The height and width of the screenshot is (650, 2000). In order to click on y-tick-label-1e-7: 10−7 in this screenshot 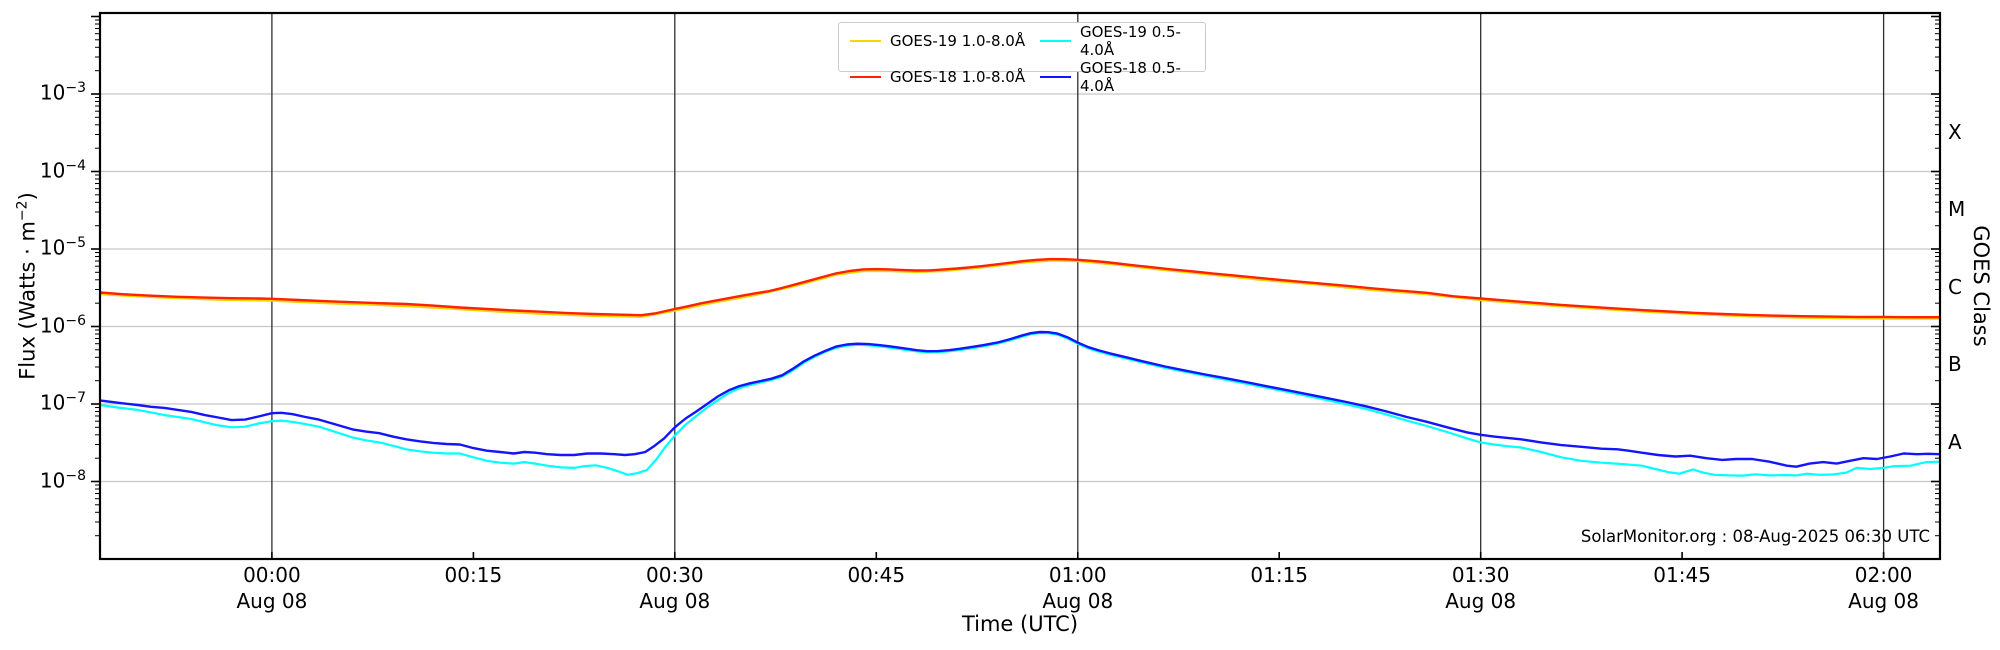, I will do `click(50, 402)`.